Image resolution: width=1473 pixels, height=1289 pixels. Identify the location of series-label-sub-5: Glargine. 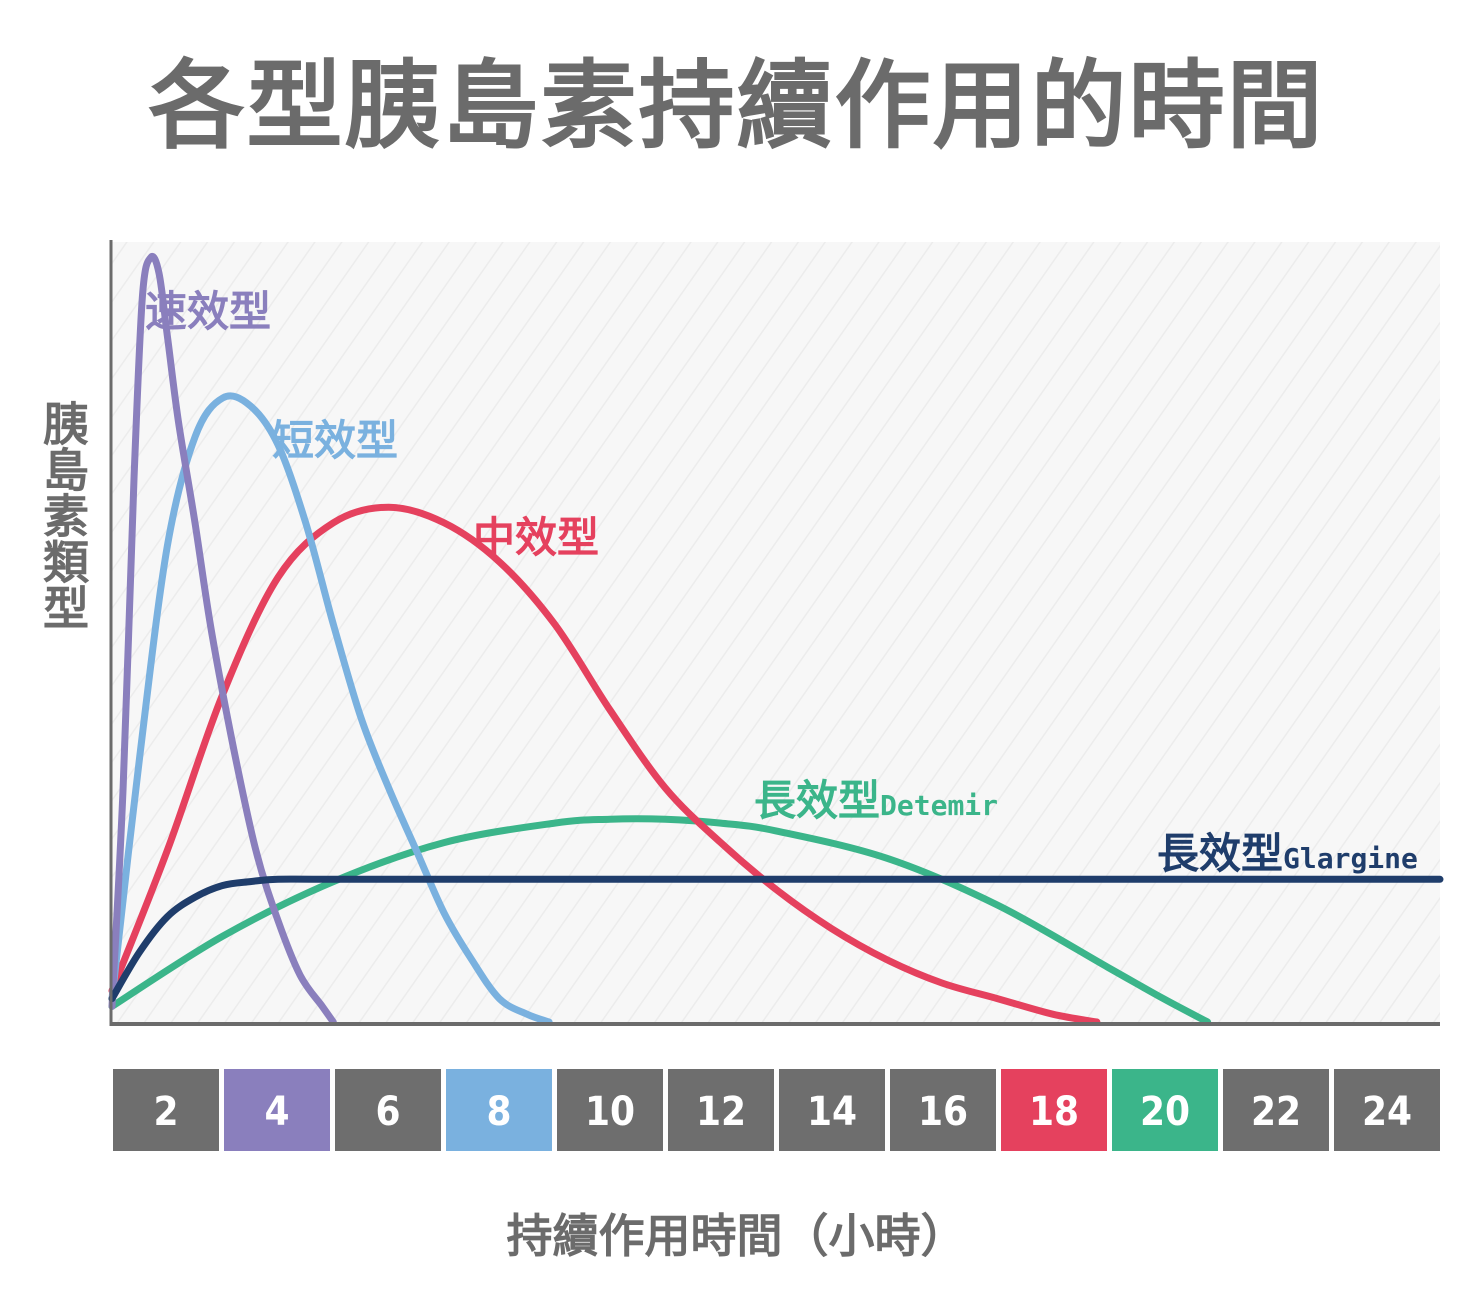
(1350, 858).